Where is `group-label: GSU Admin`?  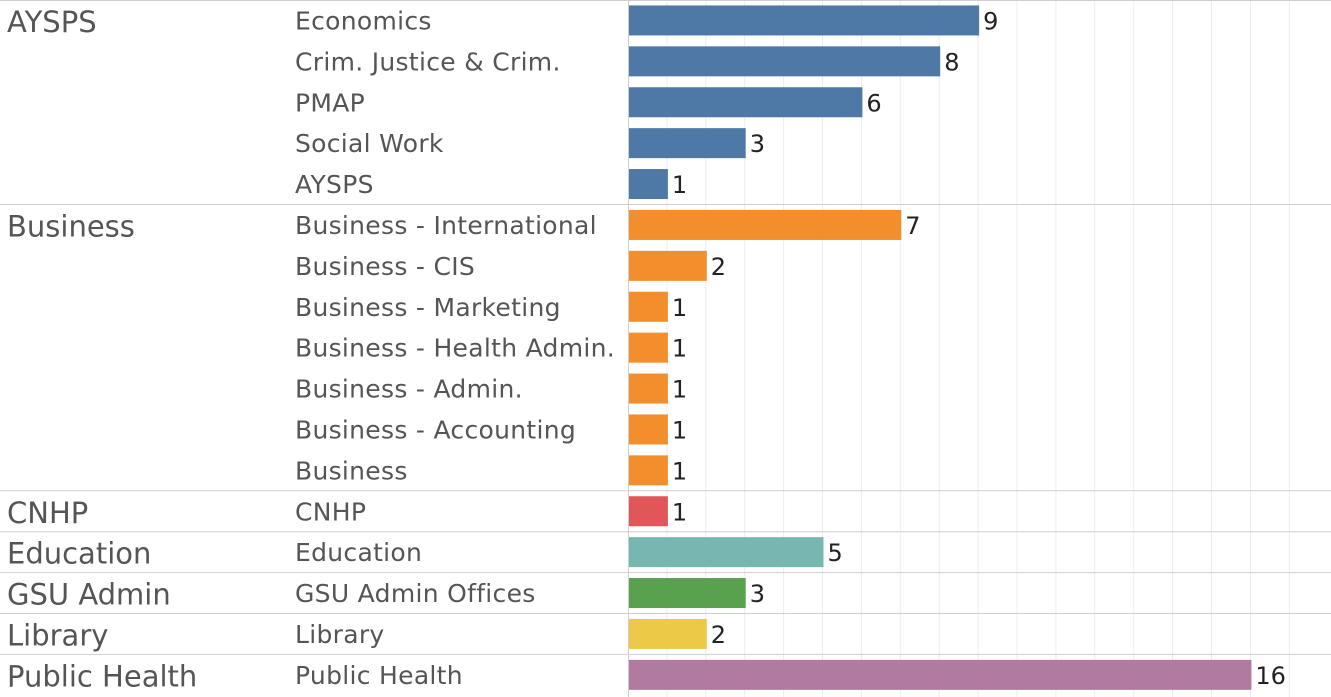 group-label: GSU Admin is located at coordinates (89, 595).